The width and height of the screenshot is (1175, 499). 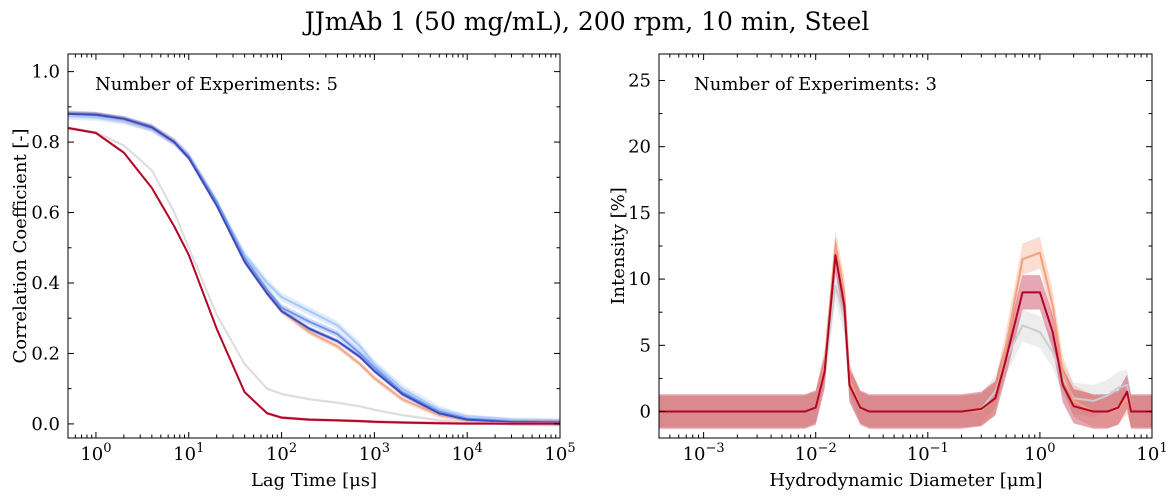 What do you see at coordinates (645, 412) in the screenshot?
I see `right-chart-ytick-label: 0` at bounding box center [645, 412].